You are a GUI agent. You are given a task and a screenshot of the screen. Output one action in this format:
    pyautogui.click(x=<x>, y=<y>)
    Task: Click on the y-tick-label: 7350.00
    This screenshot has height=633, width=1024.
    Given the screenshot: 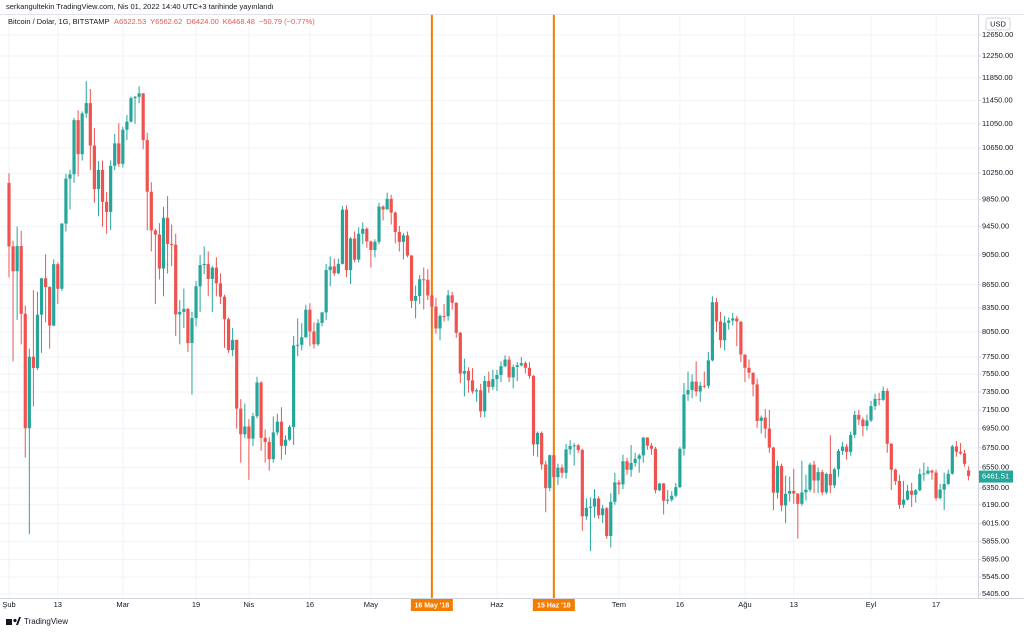 What is the action you would take?
    pyautogui.click(x=995, y=391)
    